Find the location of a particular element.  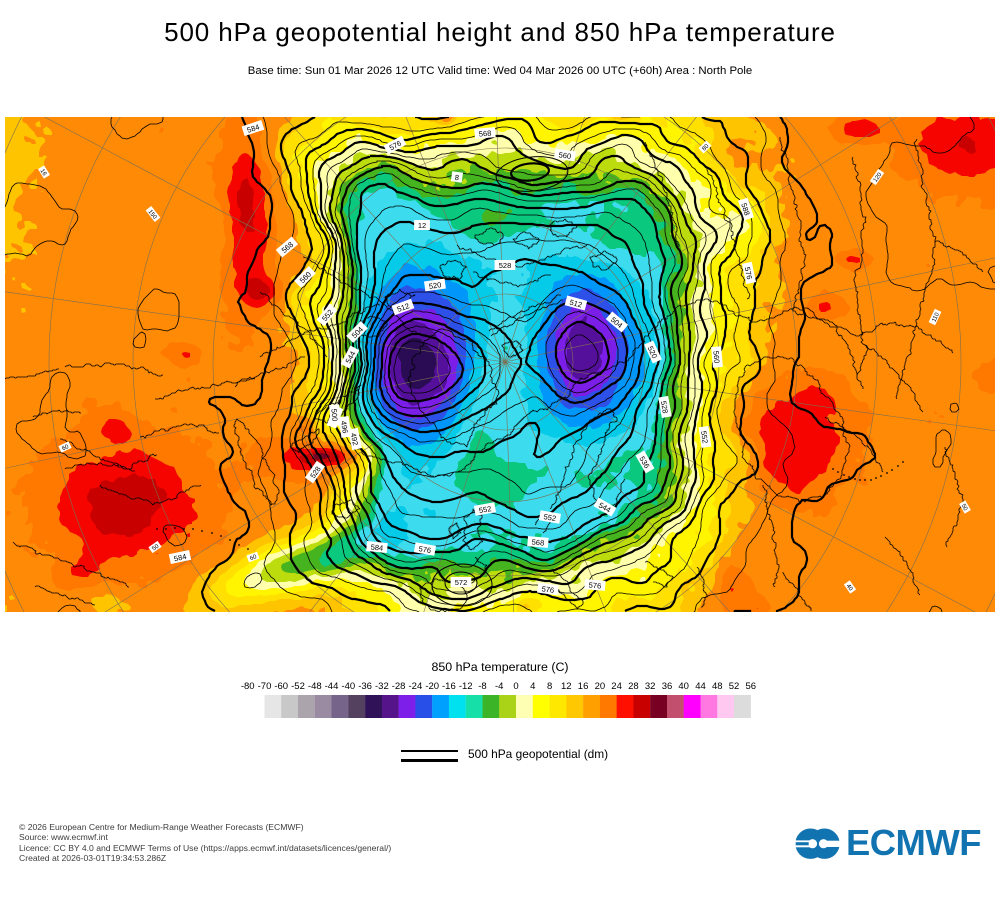

svg-text: 8 is located at coordinates (456, 177).